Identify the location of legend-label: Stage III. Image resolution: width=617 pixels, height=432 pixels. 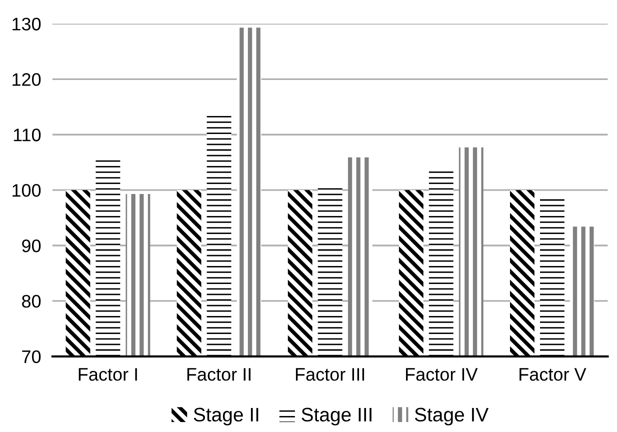
(337, 417).